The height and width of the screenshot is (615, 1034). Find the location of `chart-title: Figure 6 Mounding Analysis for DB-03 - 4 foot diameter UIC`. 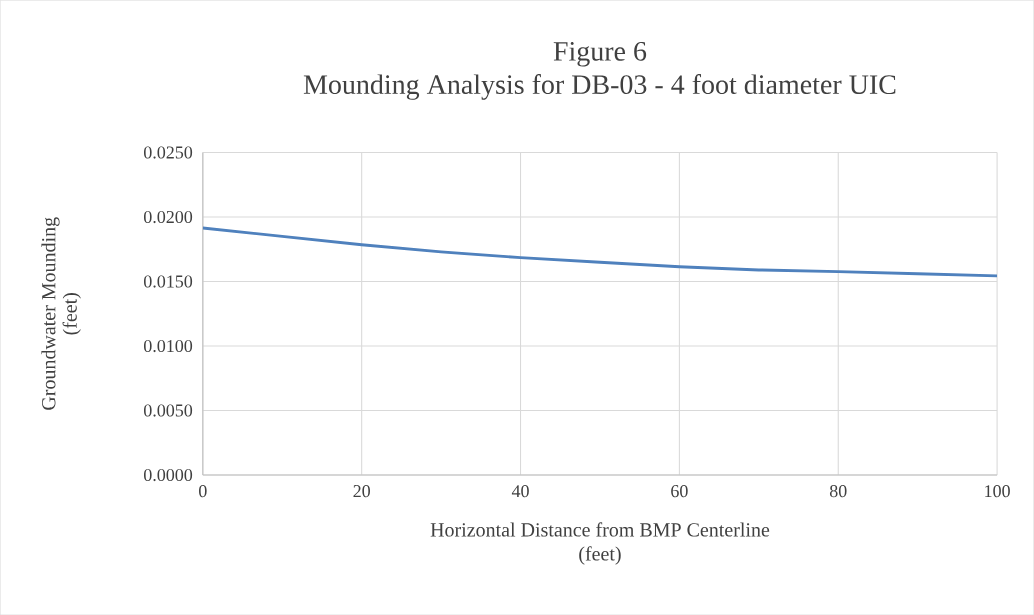

chart-title: Figure 6 Mounding Analysis for DB-03 - 4 foot diameter UIC is located at coordinates (599, 70).